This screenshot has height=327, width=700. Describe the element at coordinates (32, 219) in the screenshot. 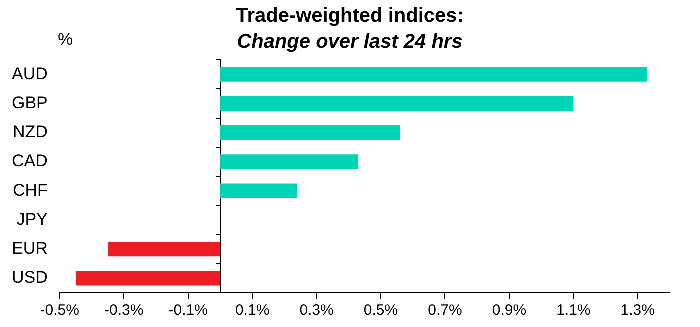

I see `y-tick-label: JPY` at that location.